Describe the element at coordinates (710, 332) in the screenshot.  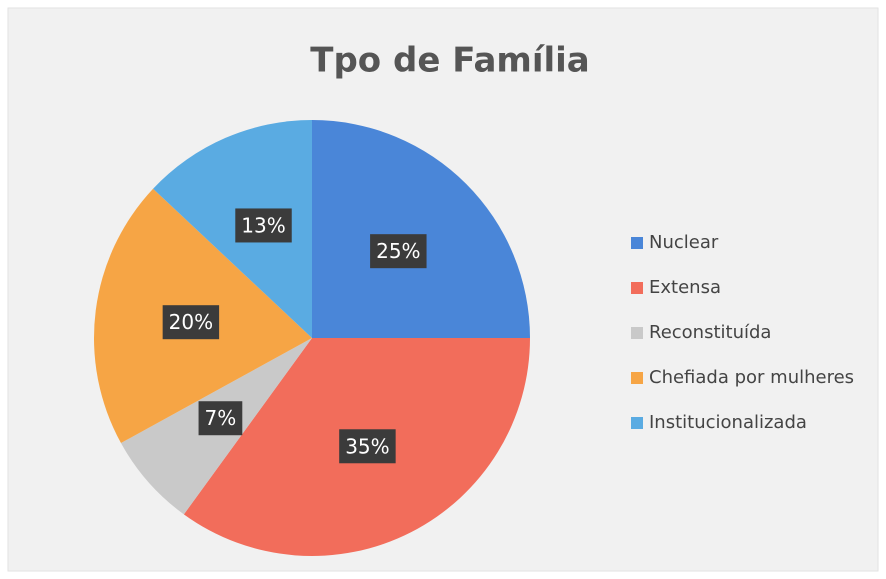
I see `legend-label: Reconstituída` at that location.